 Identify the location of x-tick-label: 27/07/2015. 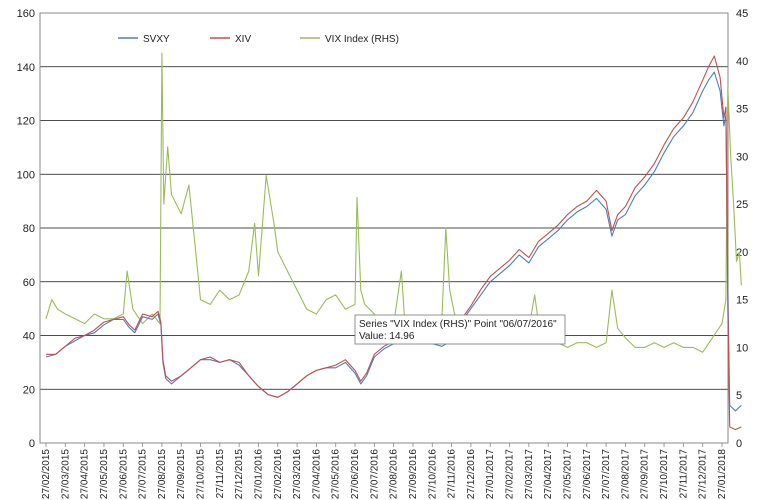
(143, 474).